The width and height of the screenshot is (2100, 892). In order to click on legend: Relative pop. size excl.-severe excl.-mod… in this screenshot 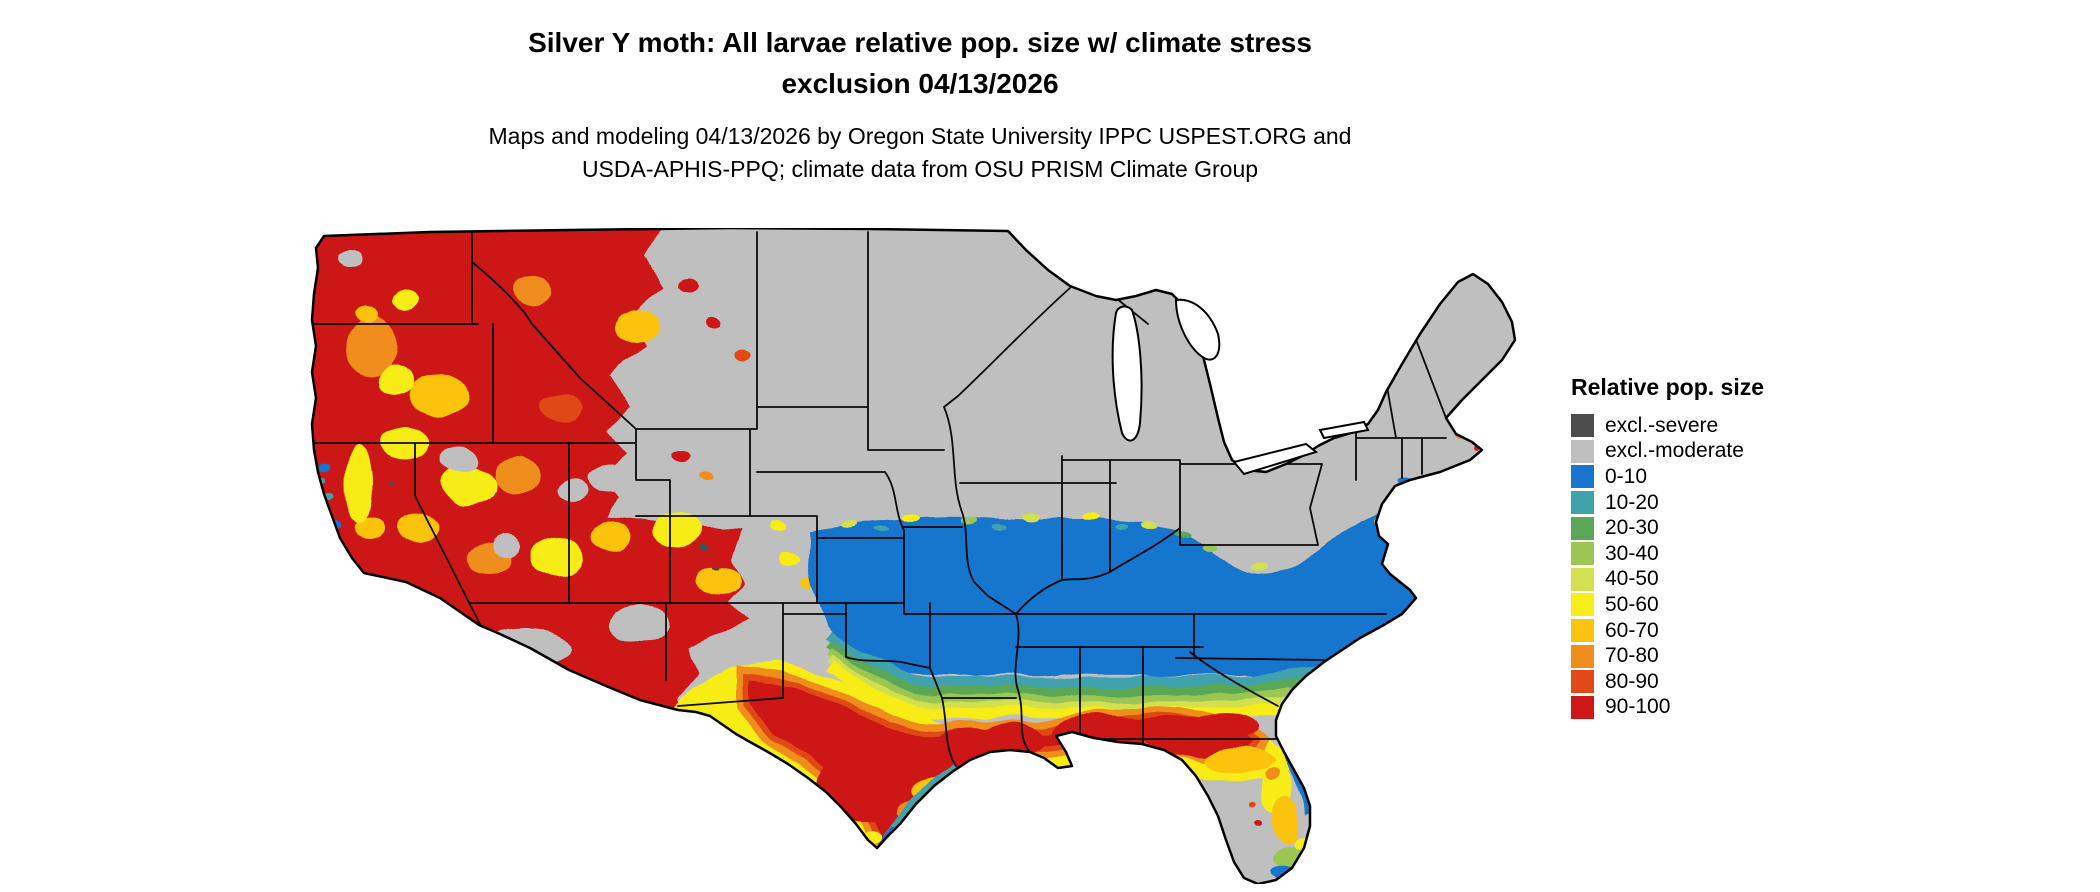, I will do `click(1667, 547)`.